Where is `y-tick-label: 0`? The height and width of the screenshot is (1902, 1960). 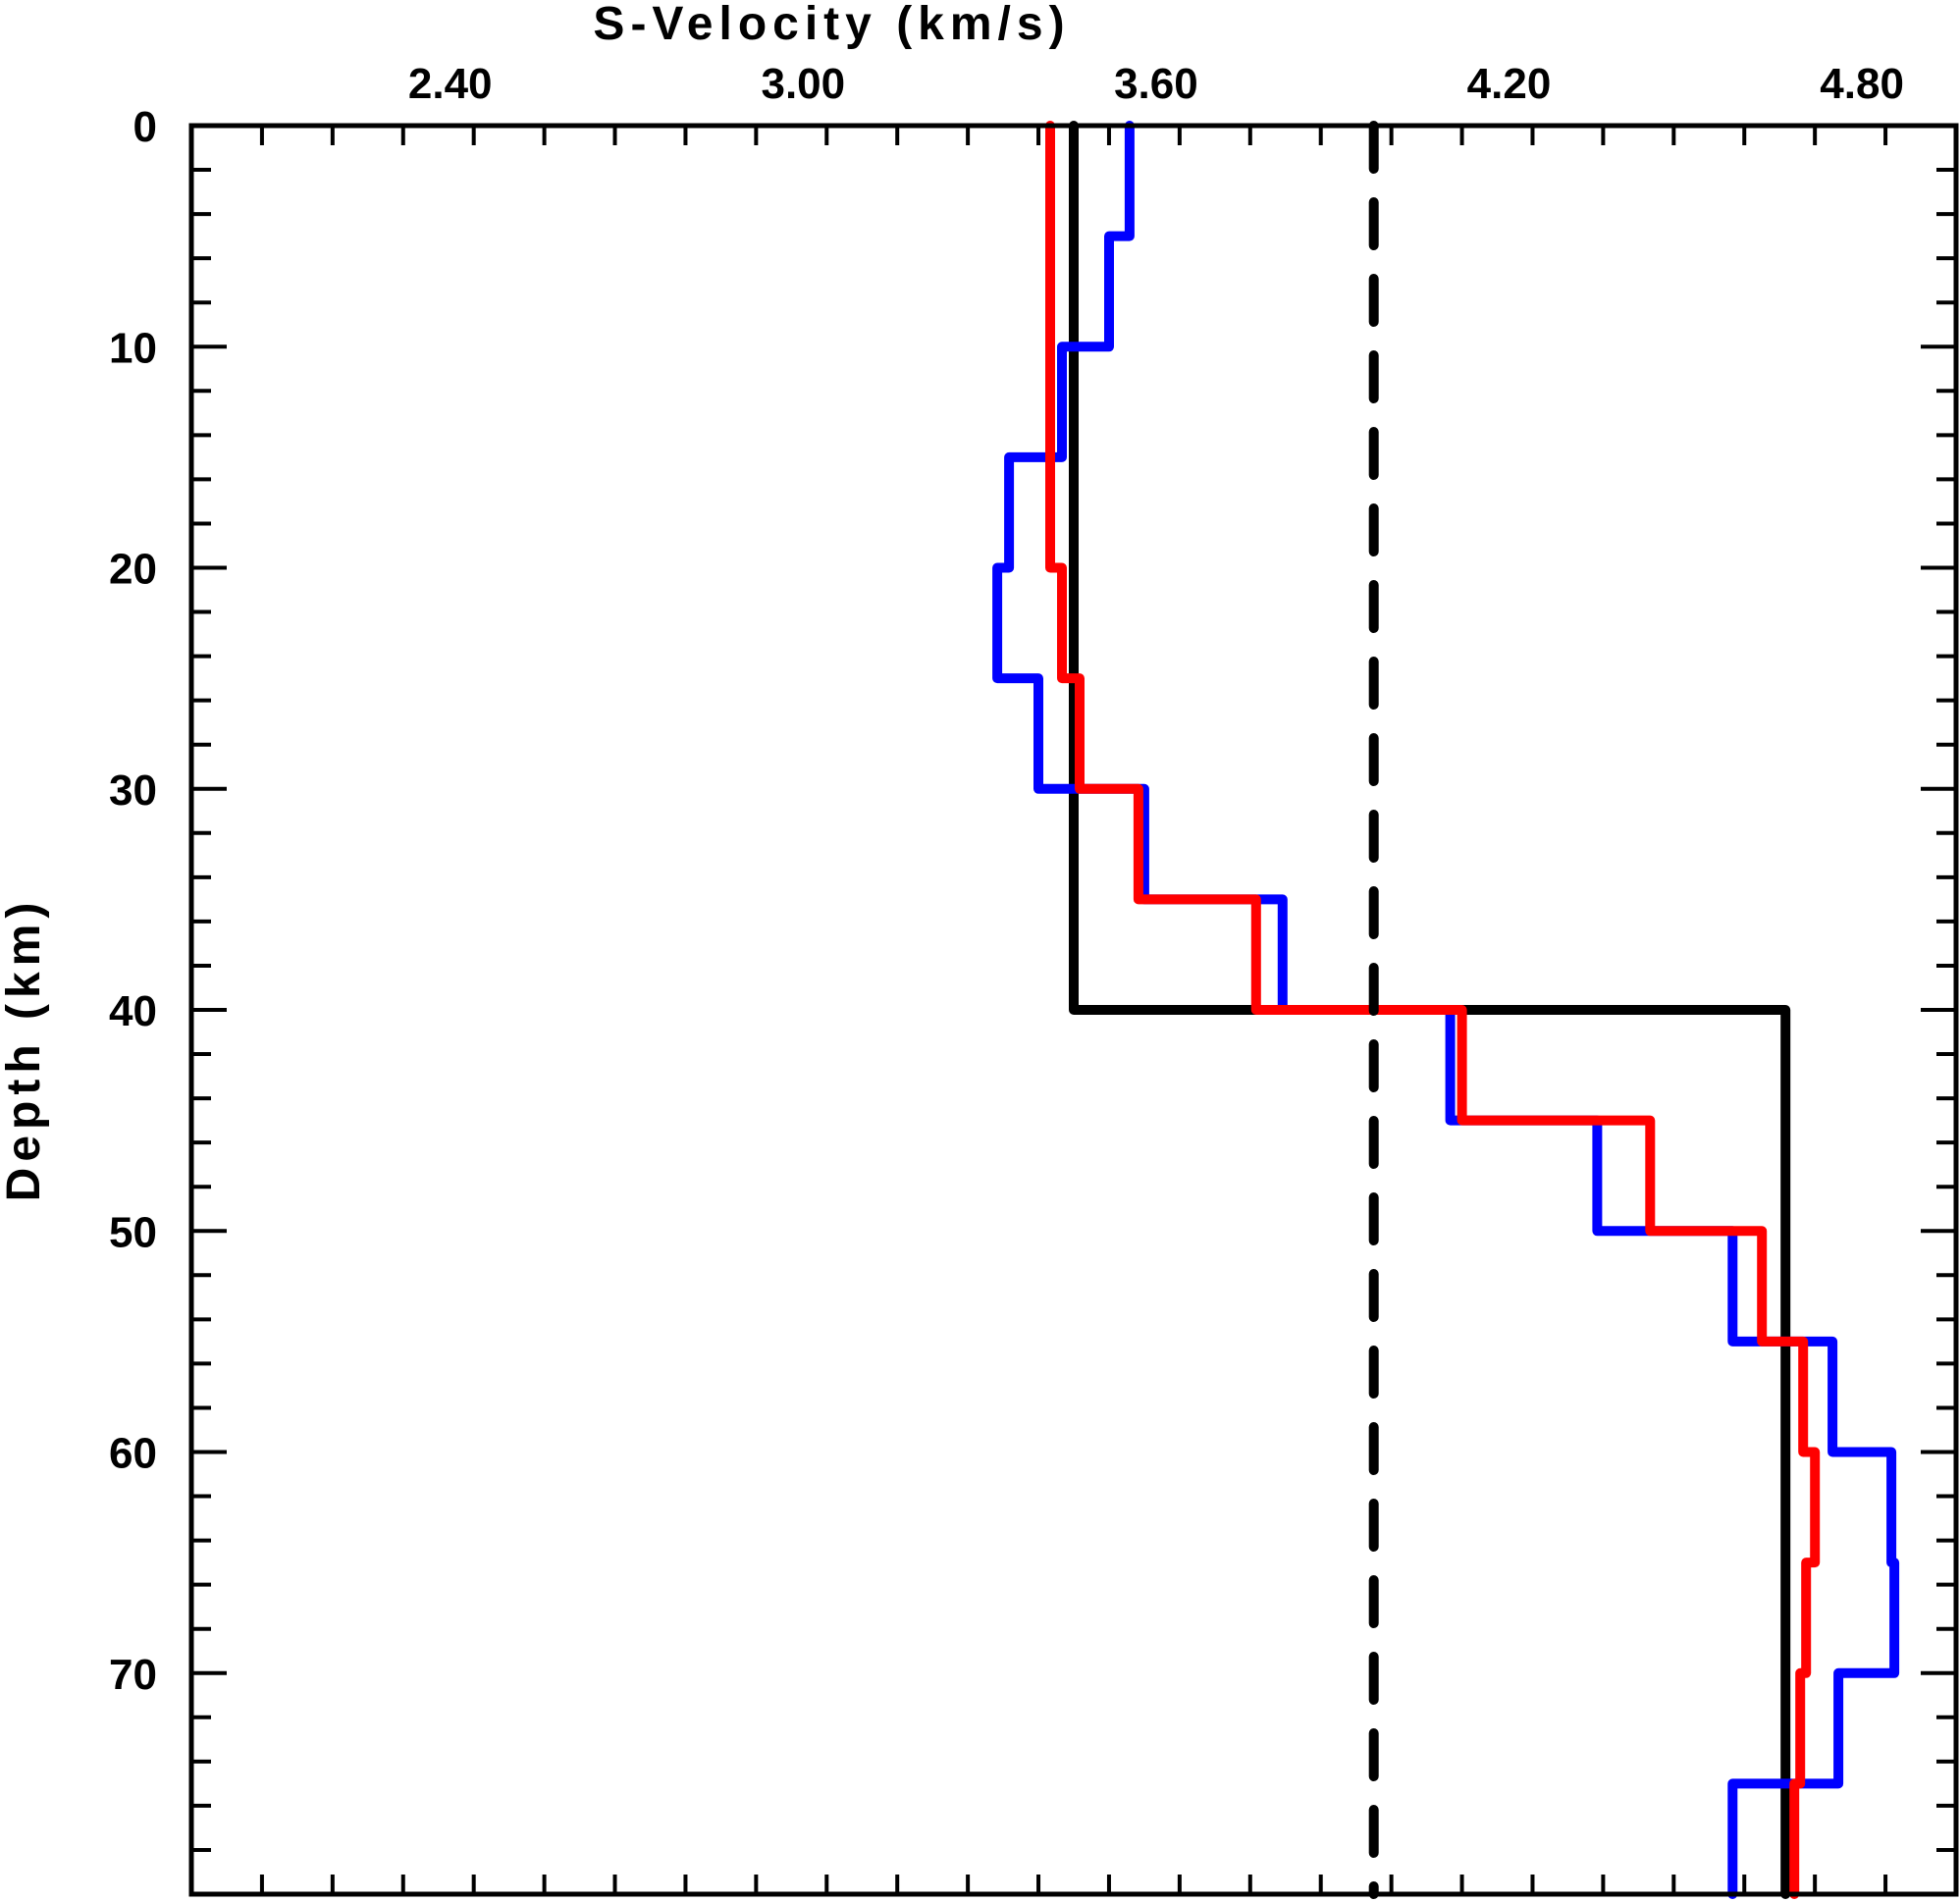
y-tick-label: 0 is located at coordinates (145, 127).